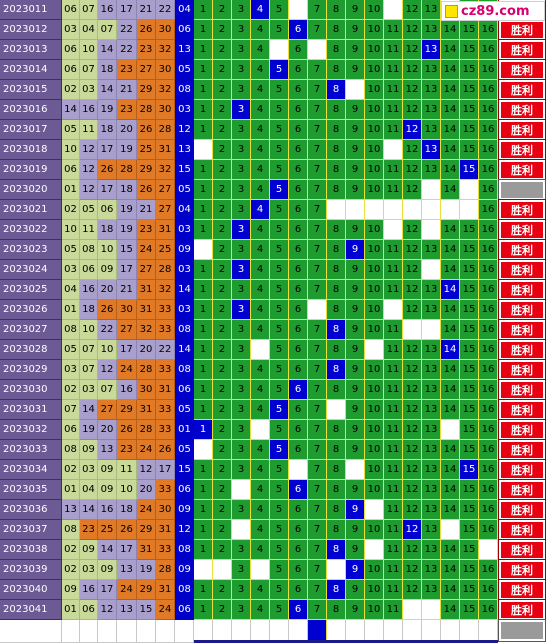  I want to click on red-ball-number: 30, so click(165, 110).